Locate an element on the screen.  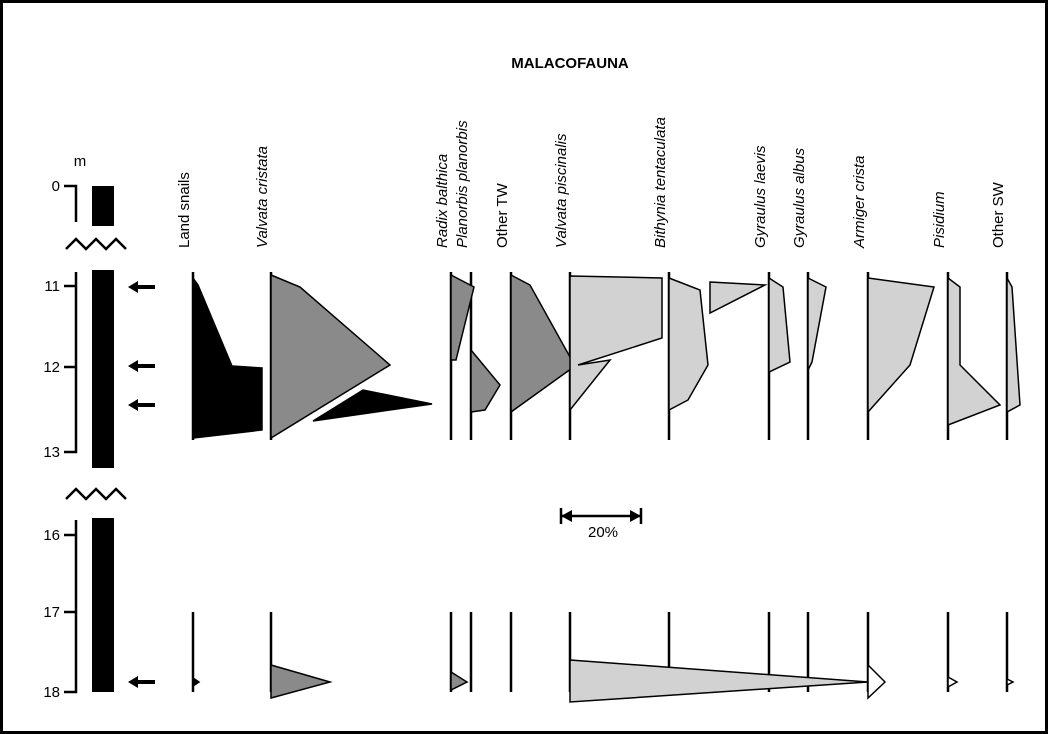
column-label: Valvata cristata is located at coordinates (262, 197).